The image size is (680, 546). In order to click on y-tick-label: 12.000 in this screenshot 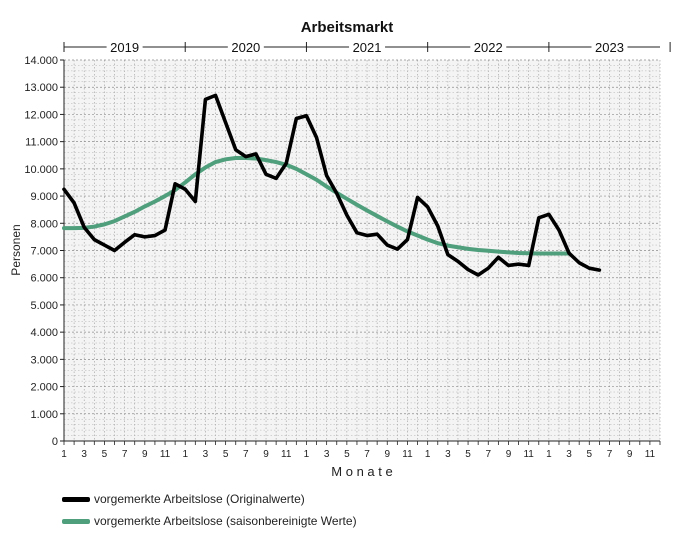, I will do `click(41, 115)`.